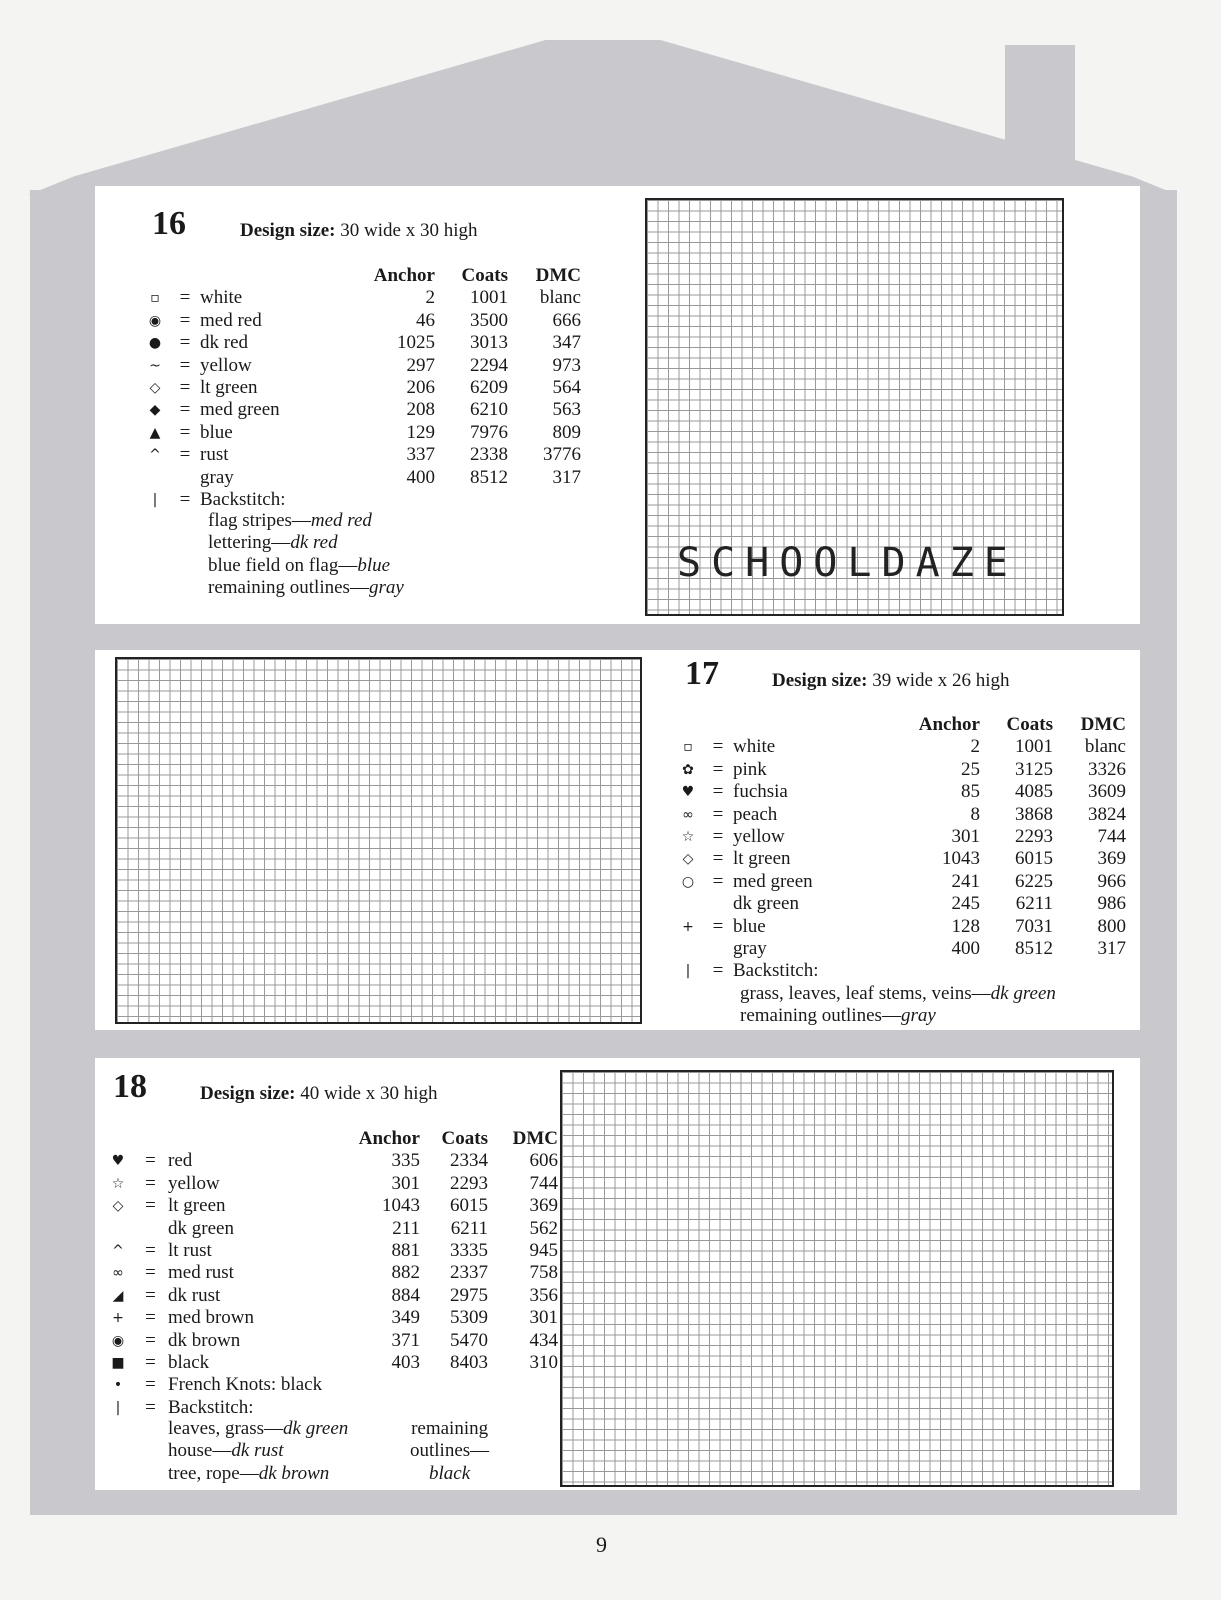  Describe the element at coordinates (406, 1251) in the screenshot. I see `anchor-number: 881` at that location.